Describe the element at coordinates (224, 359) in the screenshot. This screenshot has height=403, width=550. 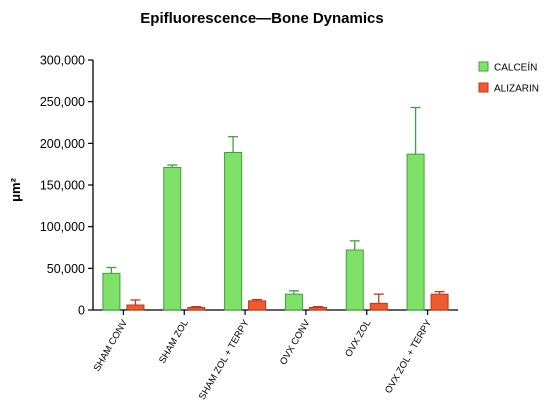
I see `x-category-label: SHAM ZOL + TERPY` at that location.